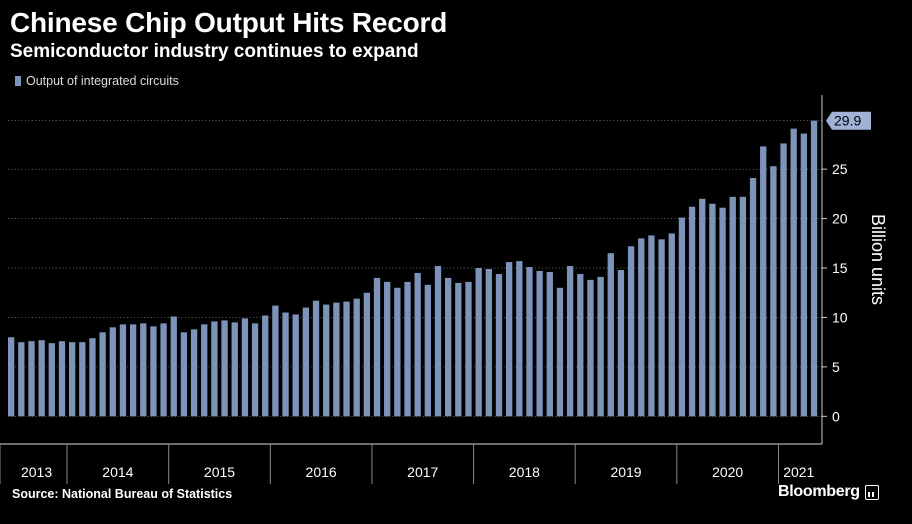  I want to click on x-tick-label: 2017, so click(422, 472).